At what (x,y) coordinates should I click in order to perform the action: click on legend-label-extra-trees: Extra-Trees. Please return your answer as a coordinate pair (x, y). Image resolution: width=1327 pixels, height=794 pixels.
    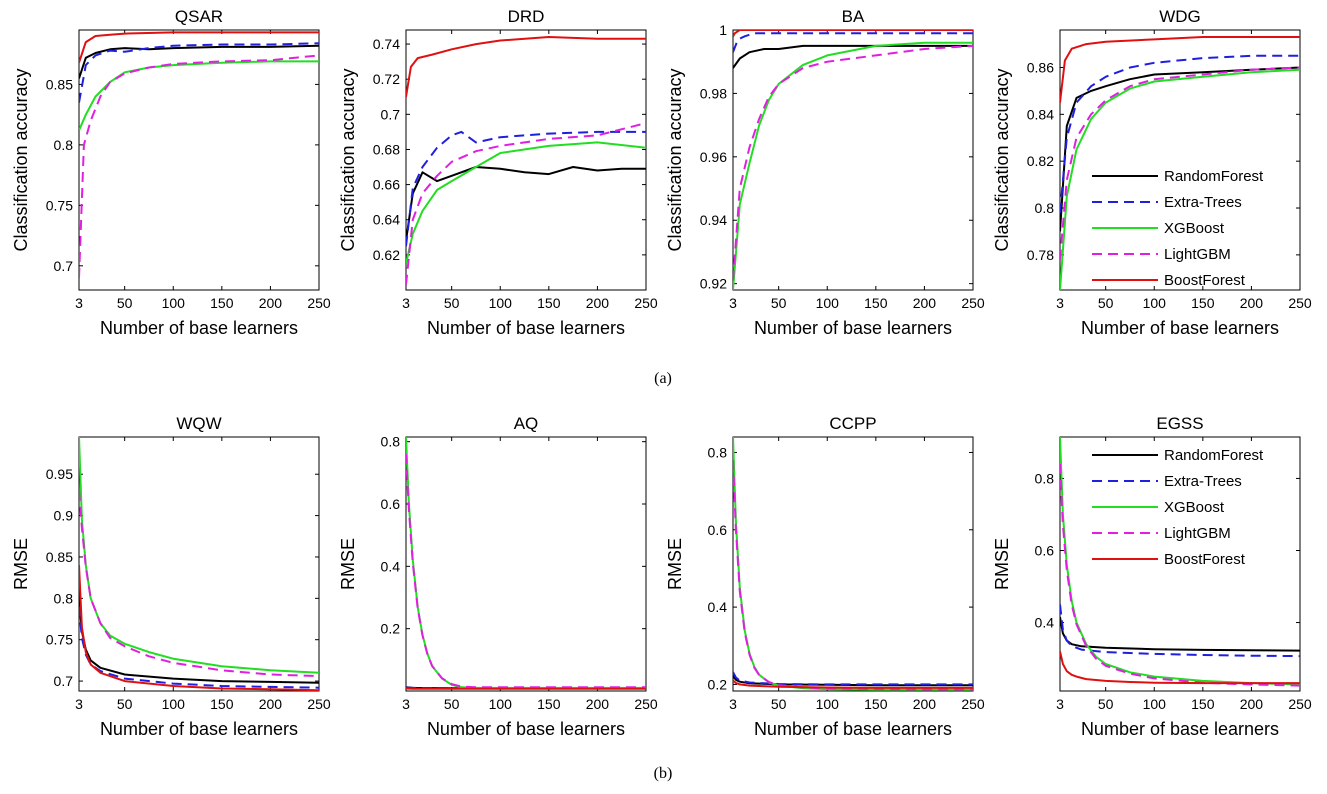
    Looking at the image, I should click on (1203, 202).